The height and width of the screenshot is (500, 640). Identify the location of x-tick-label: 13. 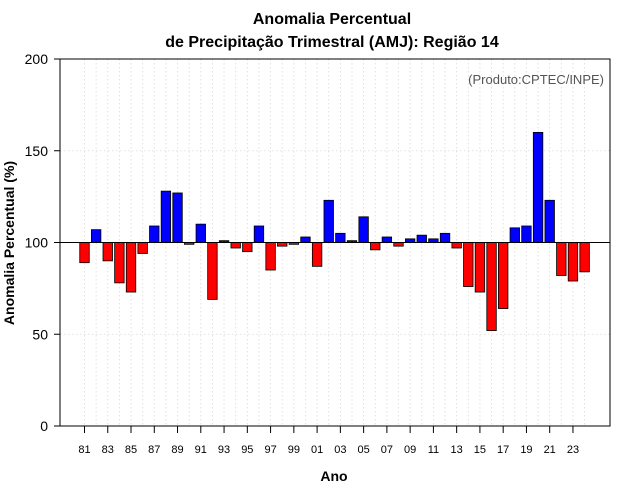
(457, 450).